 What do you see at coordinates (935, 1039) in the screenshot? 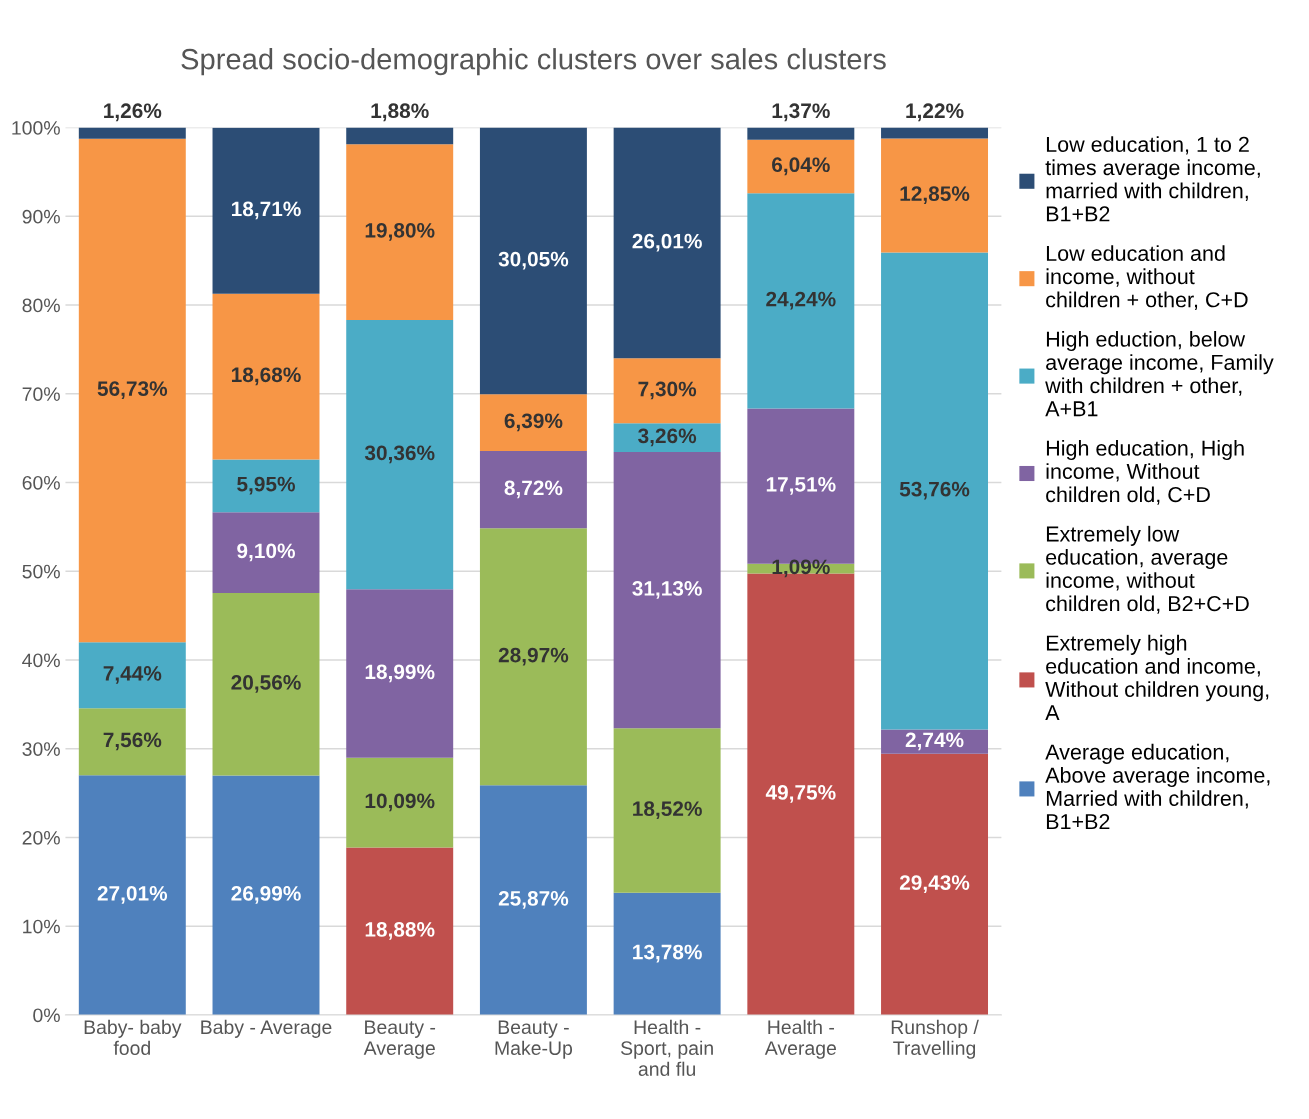
I see `x-tick-label: Runshop / Travelling` at bounding box center [935, 1039].